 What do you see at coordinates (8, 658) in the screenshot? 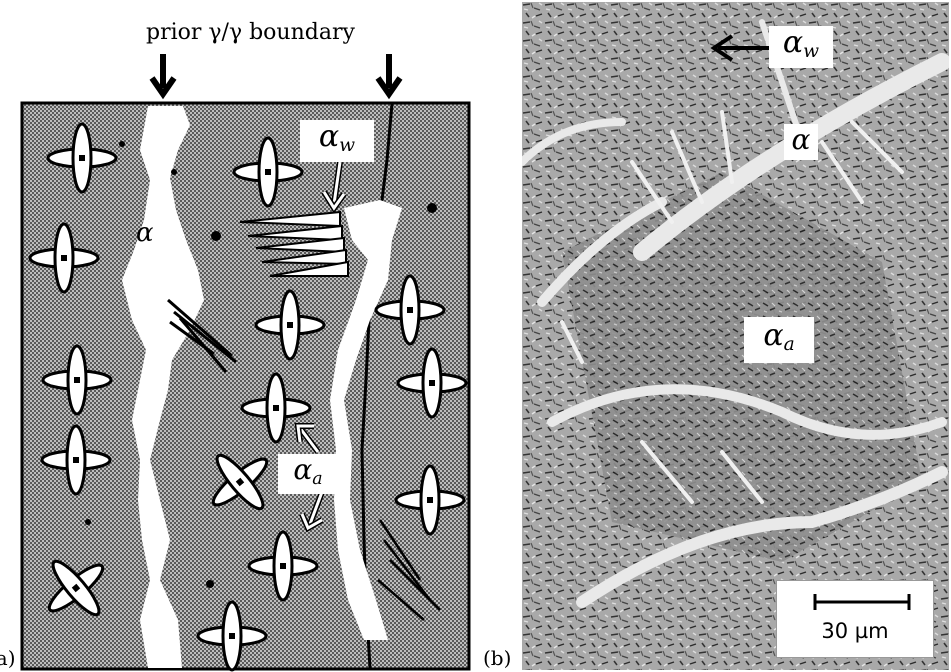
I see `panel-a-tag: (a)` at bounding box center [8, 658].